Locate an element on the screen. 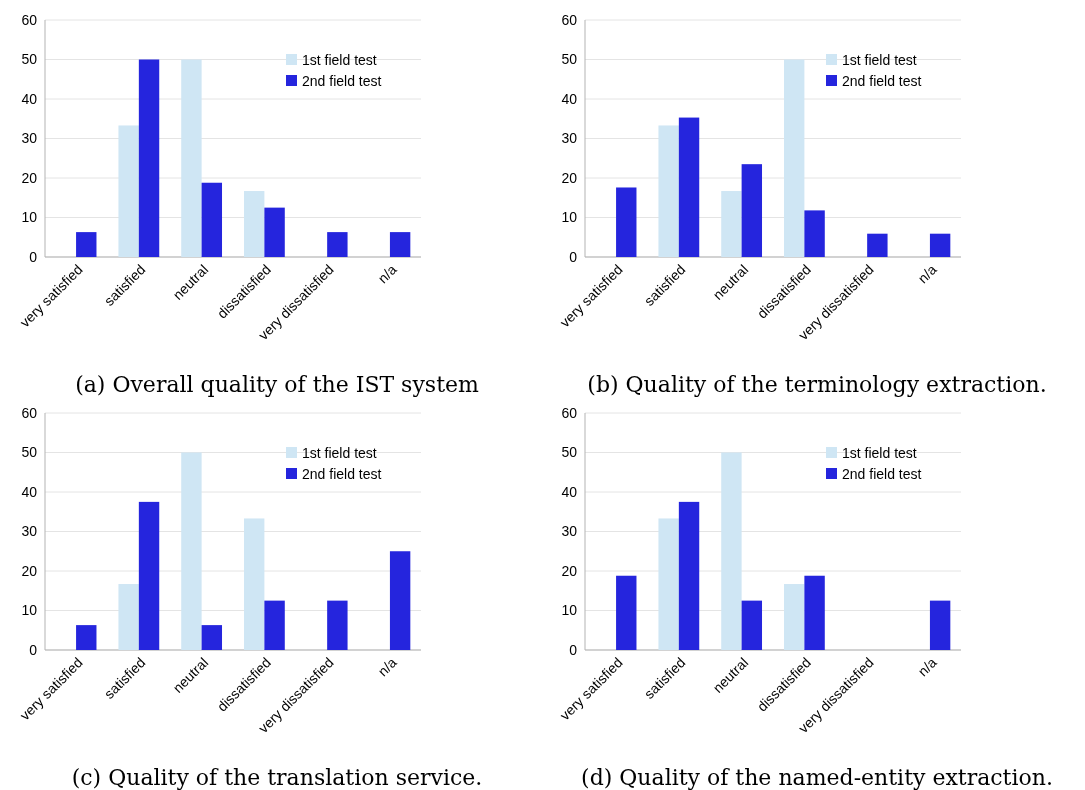  text: (a) Overall quality of the IST system is located at coordinates (277, 384).